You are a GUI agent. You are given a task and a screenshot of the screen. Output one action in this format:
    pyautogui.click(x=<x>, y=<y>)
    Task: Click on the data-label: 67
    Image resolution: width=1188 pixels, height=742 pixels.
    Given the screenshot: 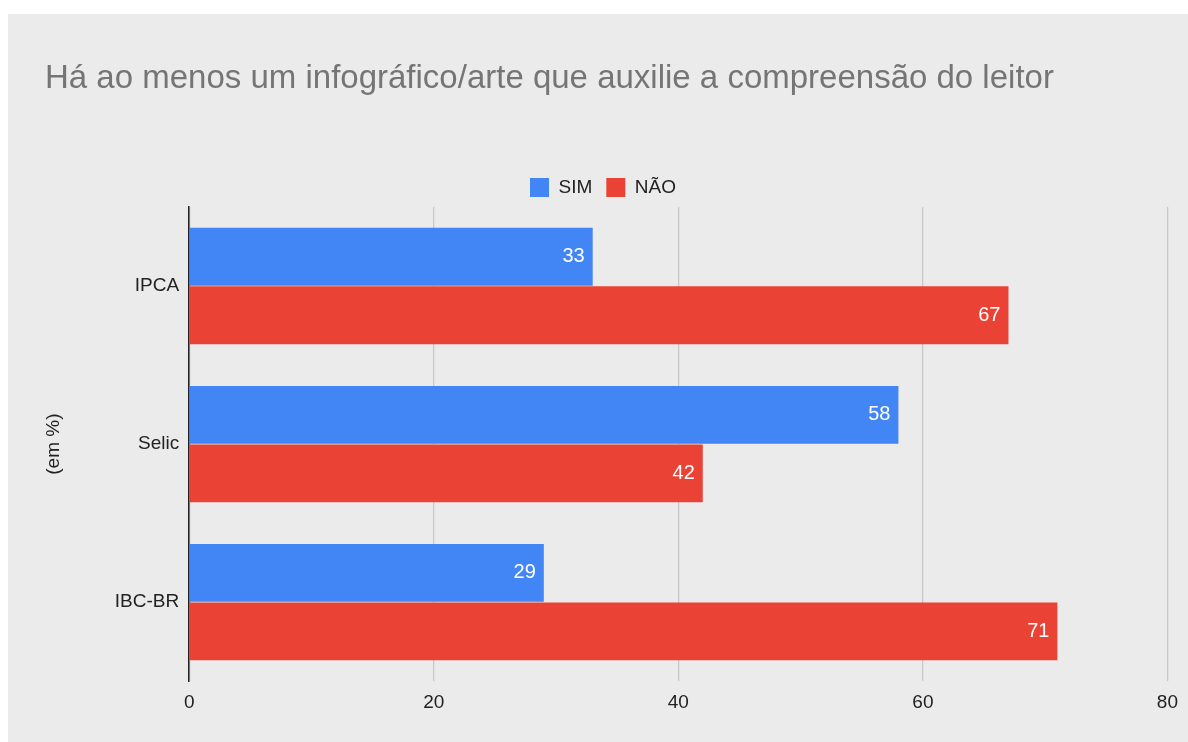 What is the action you would take?
    pyautogui.click(x=989, y=313)
    